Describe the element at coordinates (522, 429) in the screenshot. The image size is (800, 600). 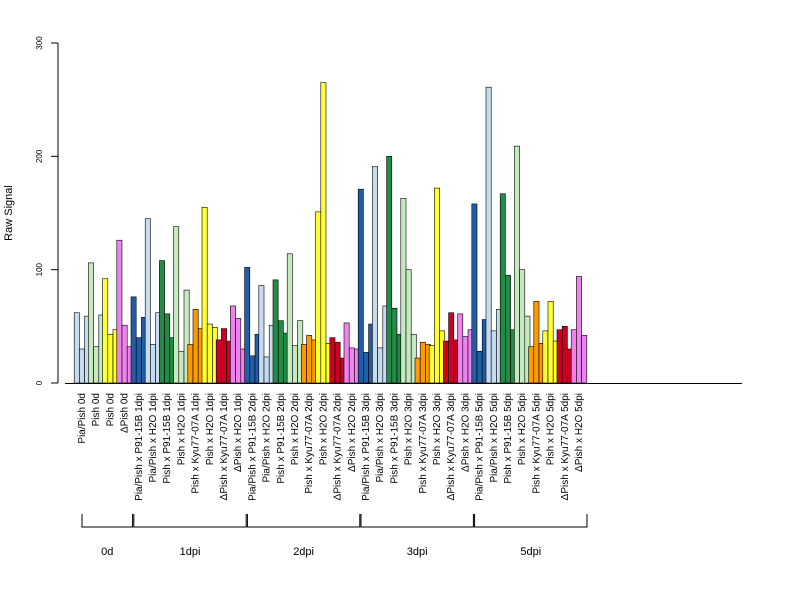
I see `x-tick-label: Pish x H2O 5dpi` at that location.